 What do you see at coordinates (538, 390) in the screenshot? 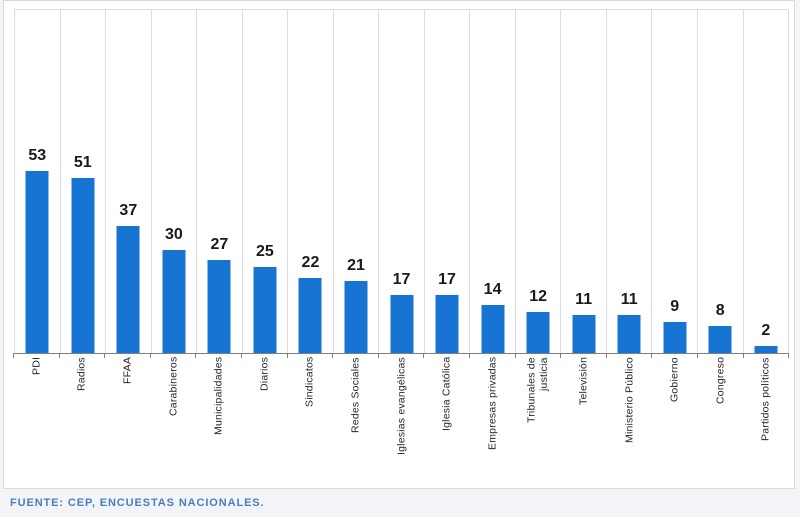
I see `category-label: Tribunales de justicia` at bounding box center [538, 390].